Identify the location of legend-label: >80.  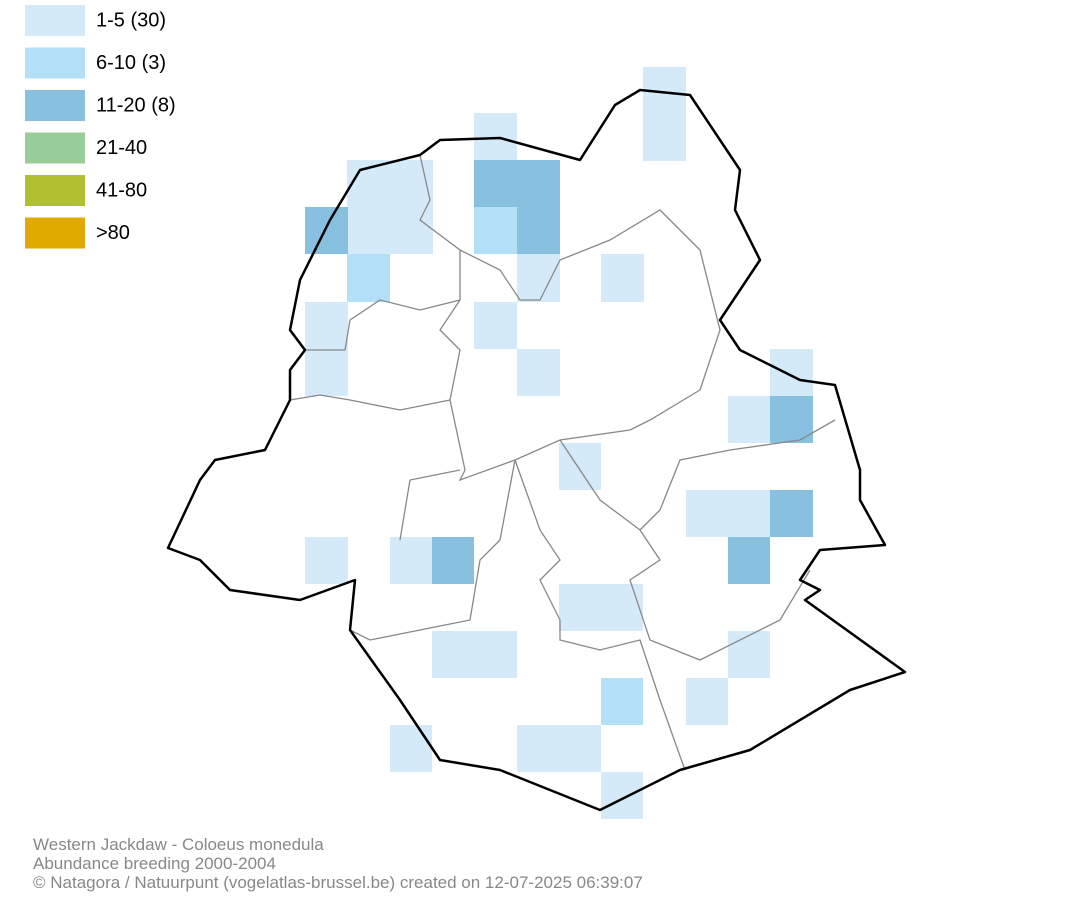
(113, 233).